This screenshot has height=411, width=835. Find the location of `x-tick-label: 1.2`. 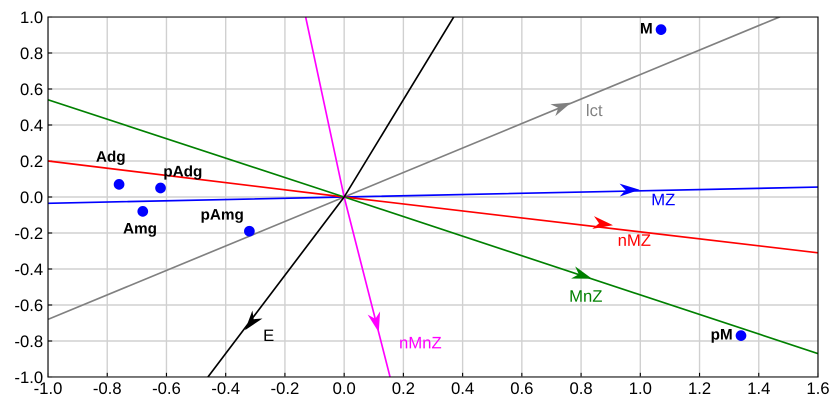

x-tick-label: 1.2 is located at coordinates (699, 388).